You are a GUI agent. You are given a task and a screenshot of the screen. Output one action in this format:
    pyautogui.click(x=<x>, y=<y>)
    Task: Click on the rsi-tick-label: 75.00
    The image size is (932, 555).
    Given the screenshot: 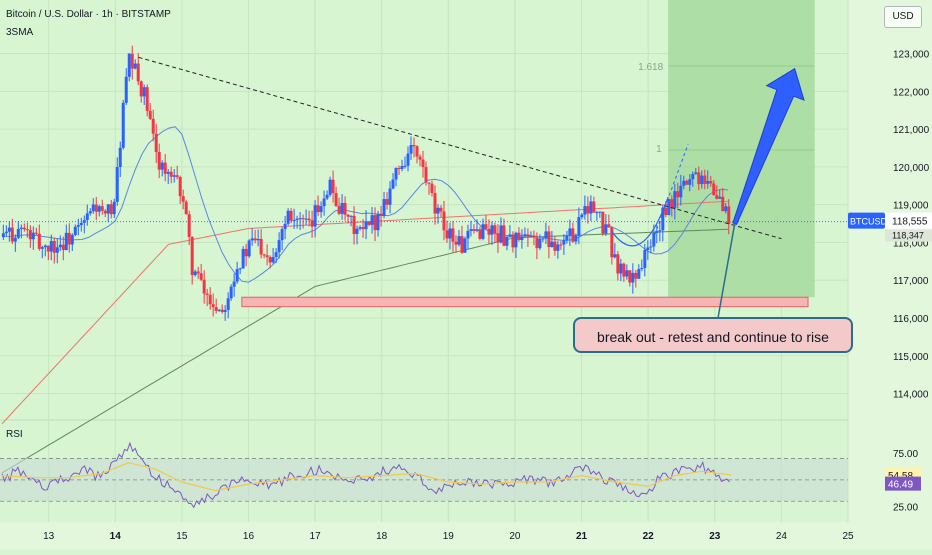 What is the action you would take?
    pyautogui.click(x=905, y=454)
    